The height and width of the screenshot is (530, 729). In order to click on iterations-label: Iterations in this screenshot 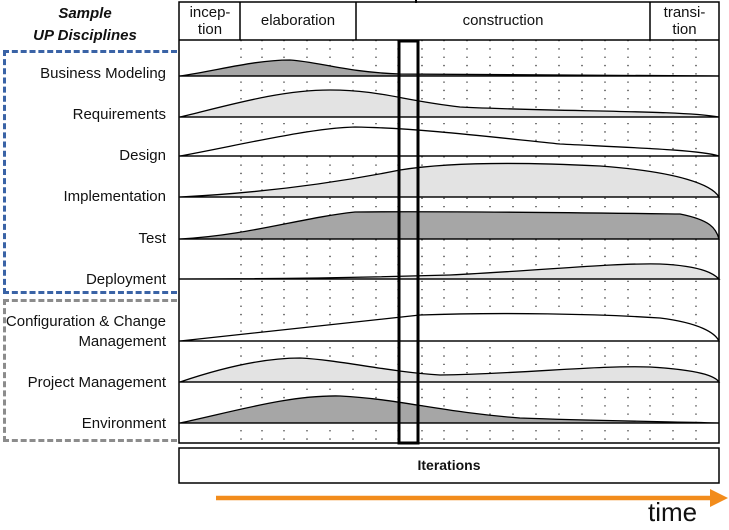, I will do `click(449, 465)`.